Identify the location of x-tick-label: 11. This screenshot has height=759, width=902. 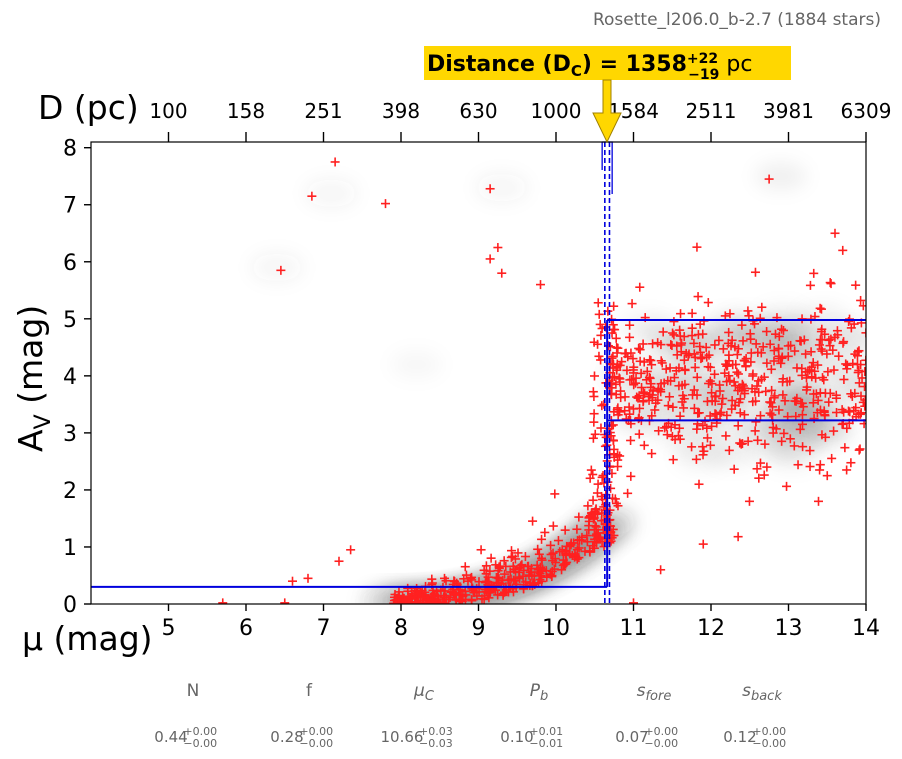
(634, 628).